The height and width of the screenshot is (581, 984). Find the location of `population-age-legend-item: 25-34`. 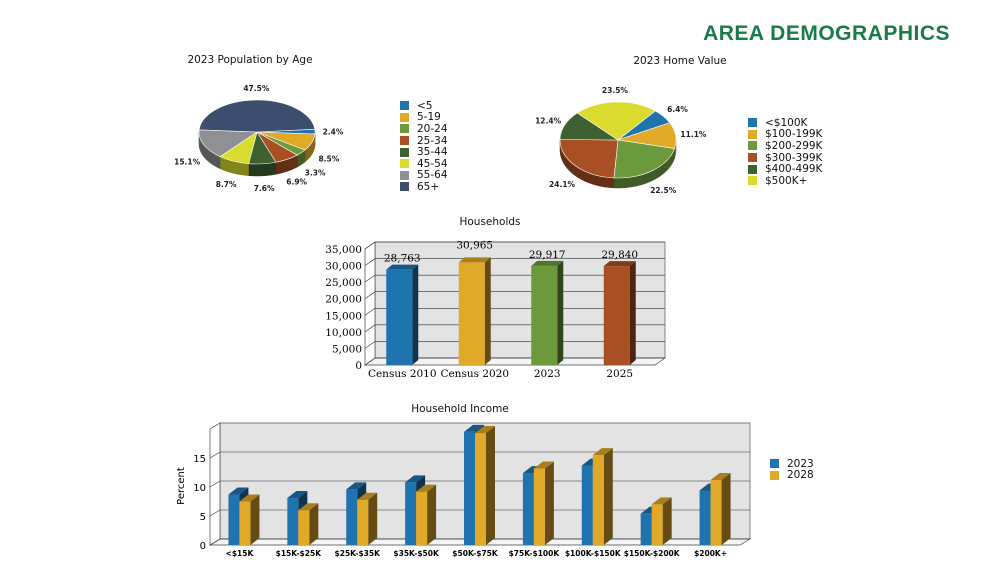

population-age-legend-item: 25-34 is located at coordinates (424, 141).